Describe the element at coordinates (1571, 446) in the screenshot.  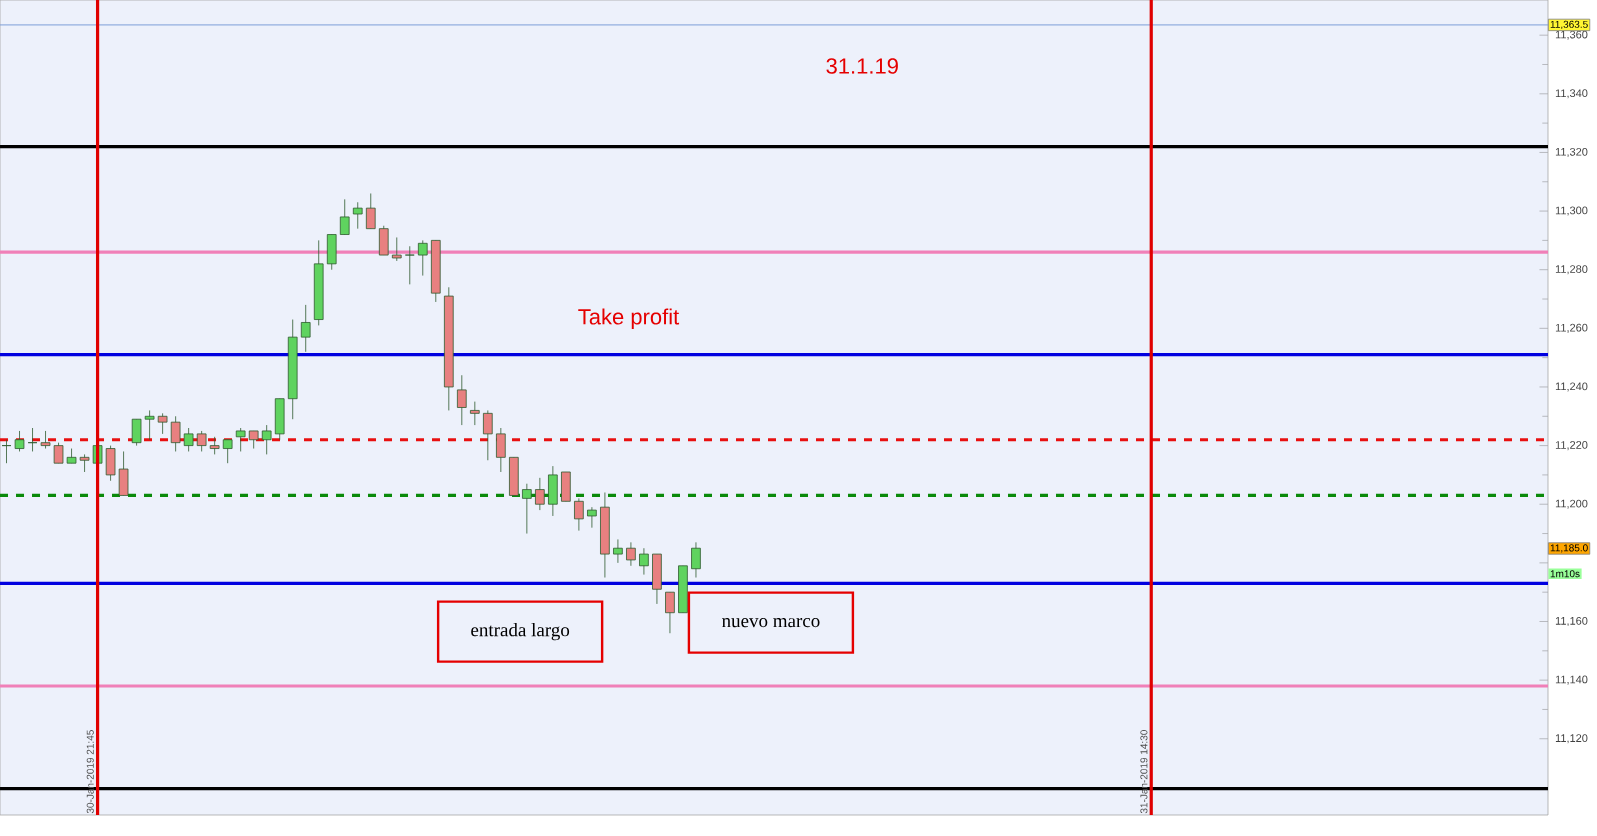
I see `y-tick-label: 11,220` at that location.